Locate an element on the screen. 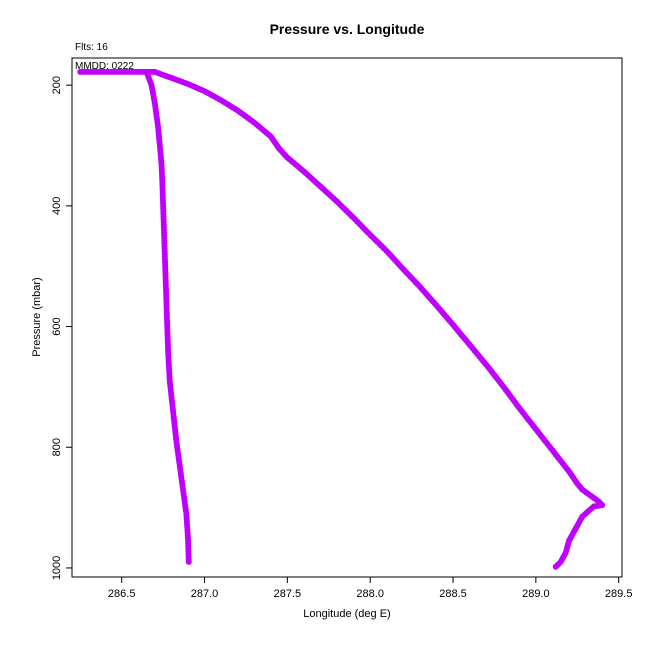 The image size is (650, 655). x-tick-label: 287.5 is located at coordinates (288, 594).